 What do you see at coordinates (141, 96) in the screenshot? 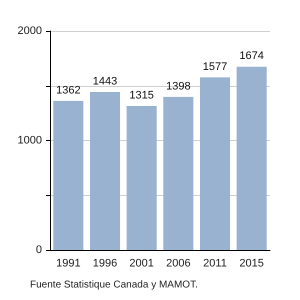
I see `data-label: 1315` at bounding box center [141, 96].